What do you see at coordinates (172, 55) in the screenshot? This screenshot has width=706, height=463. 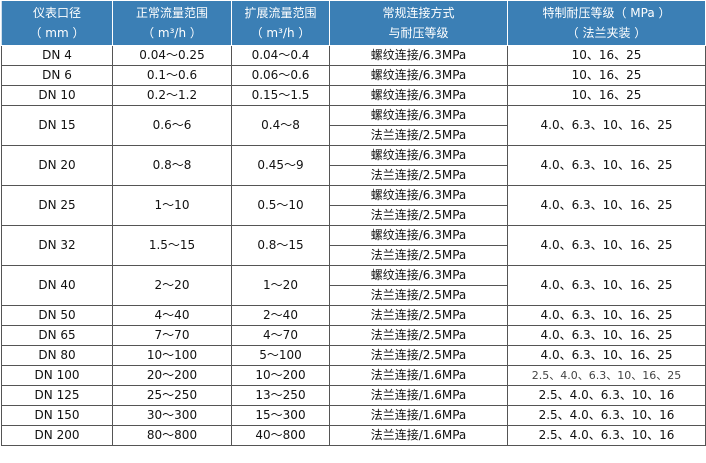 I see `normal-flow-cell: 0.04～0.25` at bounding box center [172, 55].